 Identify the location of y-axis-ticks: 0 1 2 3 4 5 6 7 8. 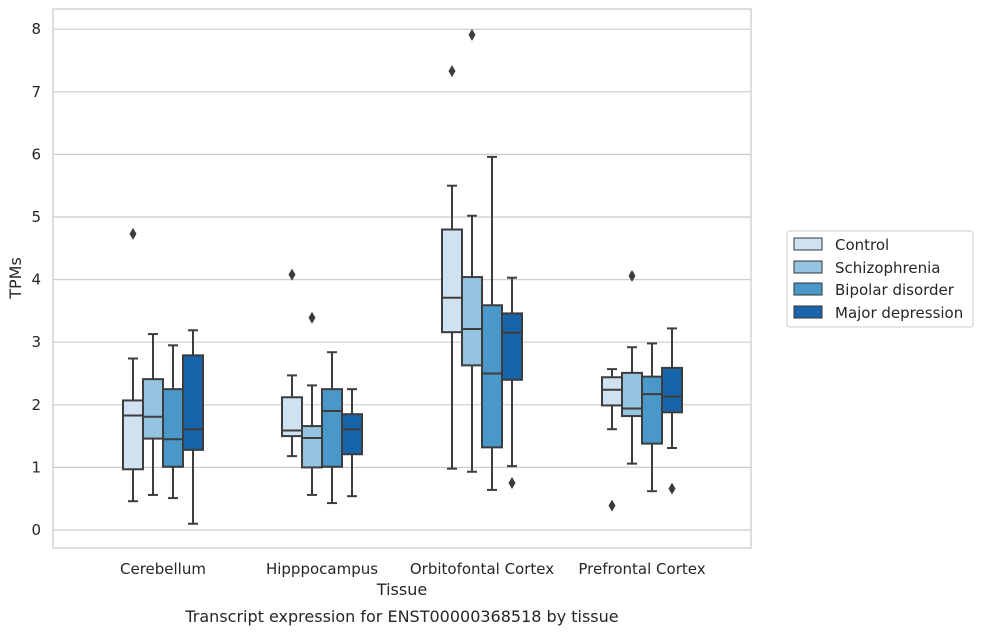
(36, 279).